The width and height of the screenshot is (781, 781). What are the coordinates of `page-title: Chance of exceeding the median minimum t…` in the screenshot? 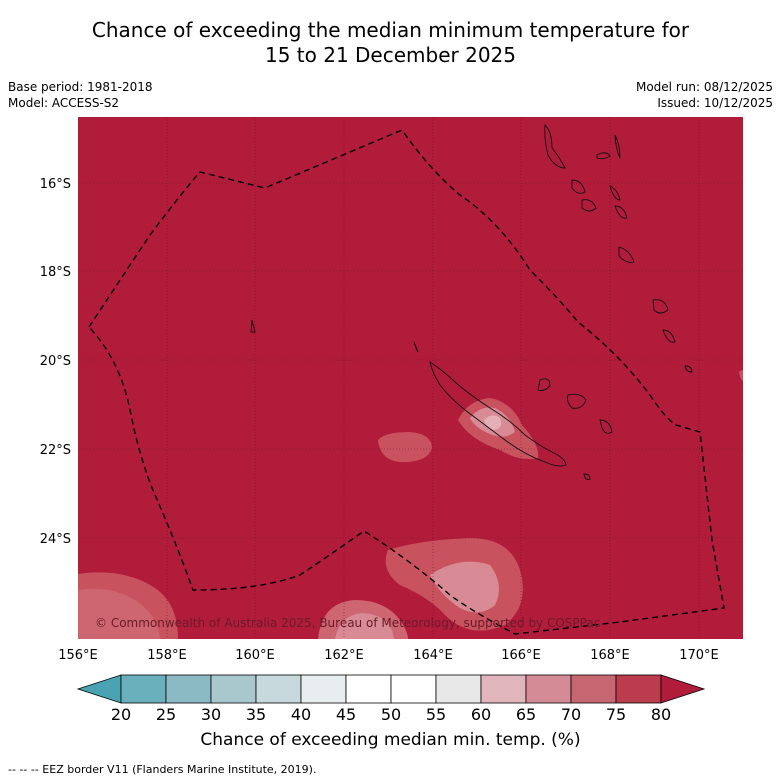 It's located at (390, 43).